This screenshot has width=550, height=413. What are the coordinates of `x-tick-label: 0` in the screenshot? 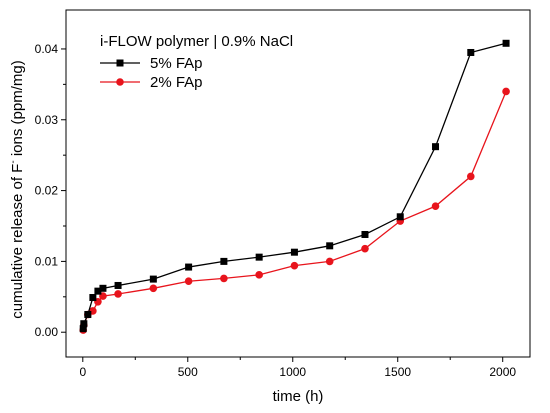 It's located at (82, 372).